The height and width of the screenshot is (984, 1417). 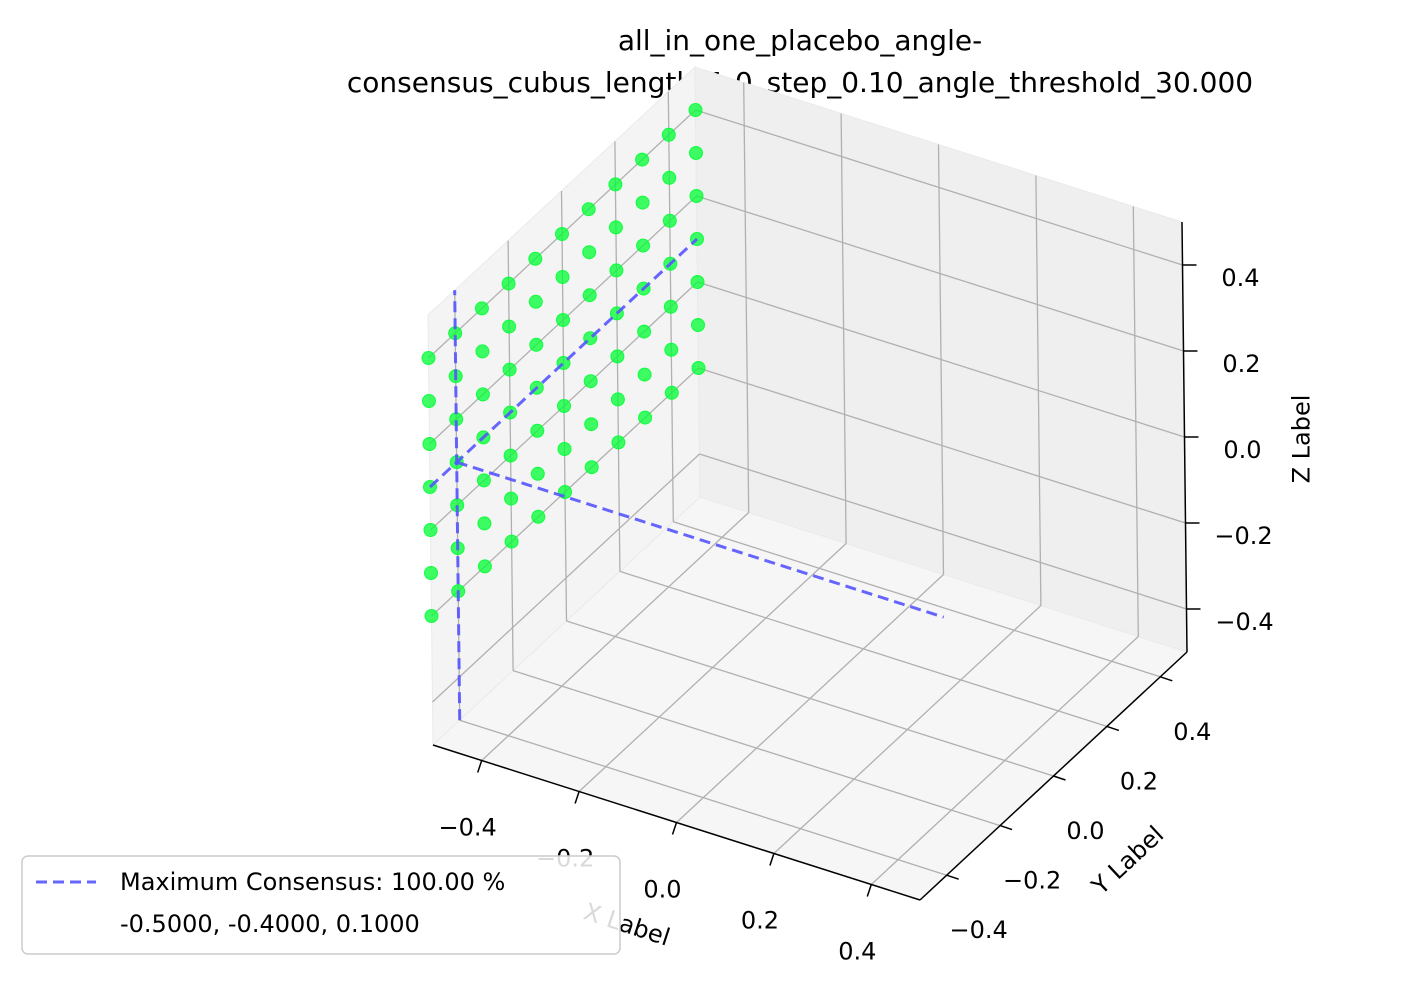 What do you see at coordinates (321, 905) in the screenshot?
I see `legend-box` at bounding box center [321, 905].